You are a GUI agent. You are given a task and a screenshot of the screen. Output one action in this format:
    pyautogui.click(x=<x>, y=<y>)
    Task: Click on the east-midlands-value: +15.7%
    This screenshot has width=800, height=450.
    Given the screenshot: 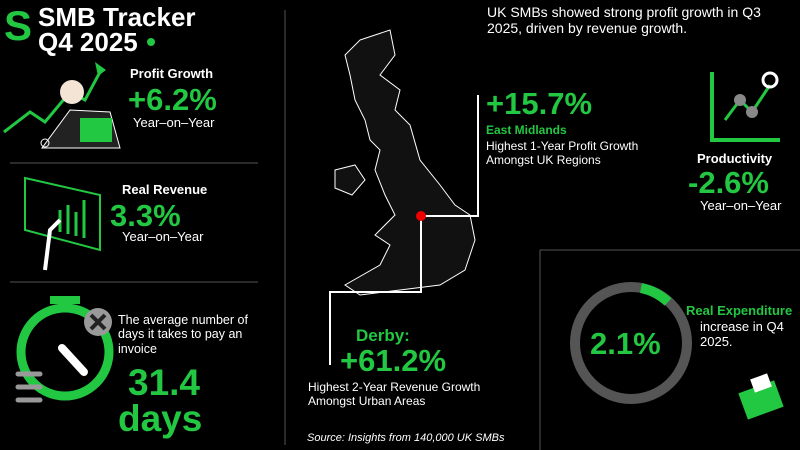 What is the action you would take?
    pyautogui.click(x=539, y=103)
    